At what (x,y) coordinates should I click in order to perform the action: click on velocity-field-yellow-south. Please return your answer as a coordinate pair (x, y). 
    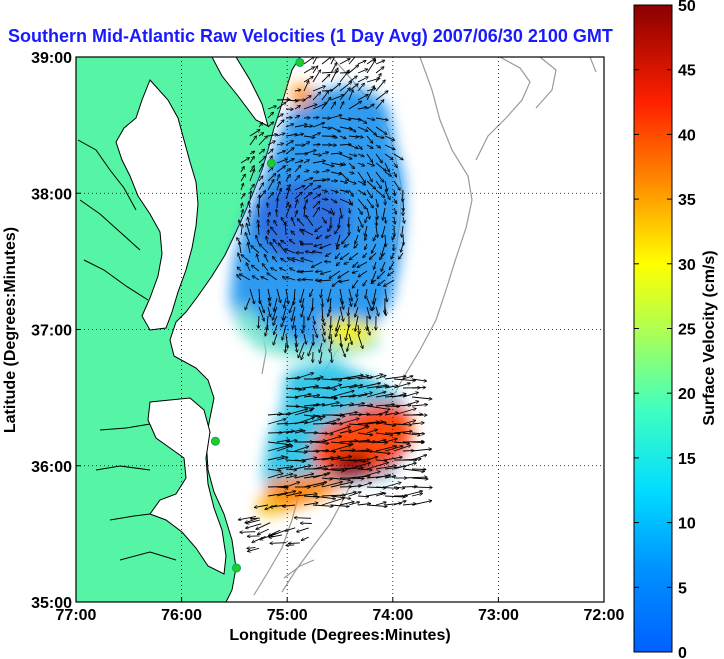
    Looking at the image, I should click on (350, 333).